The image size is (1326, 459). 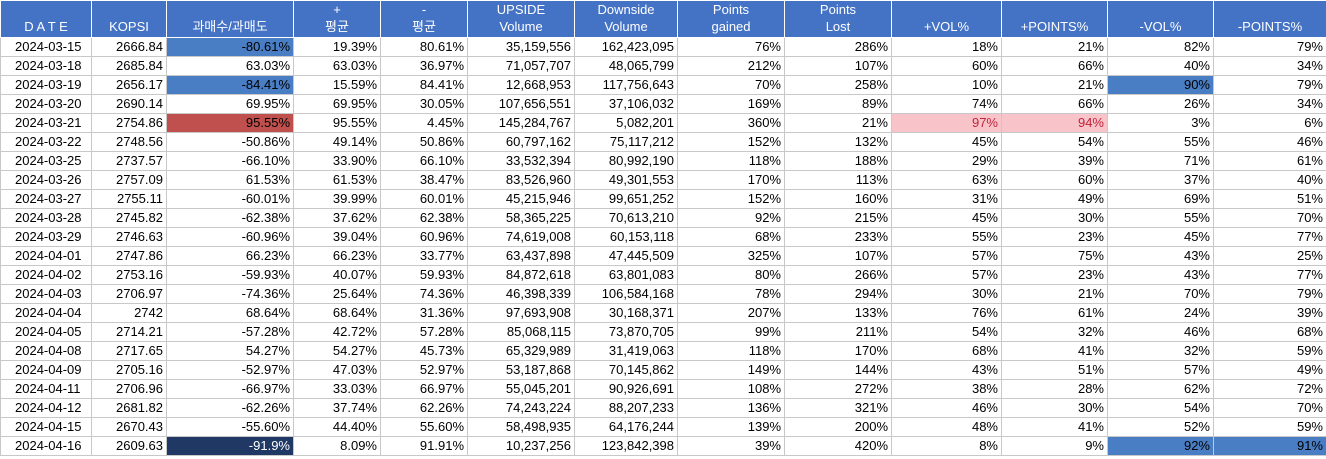 What do you see at coordinates (946, 142) in the screenshot?
I see `cell-plus-vol-pct: 45%` at bounding box center [946, 142].